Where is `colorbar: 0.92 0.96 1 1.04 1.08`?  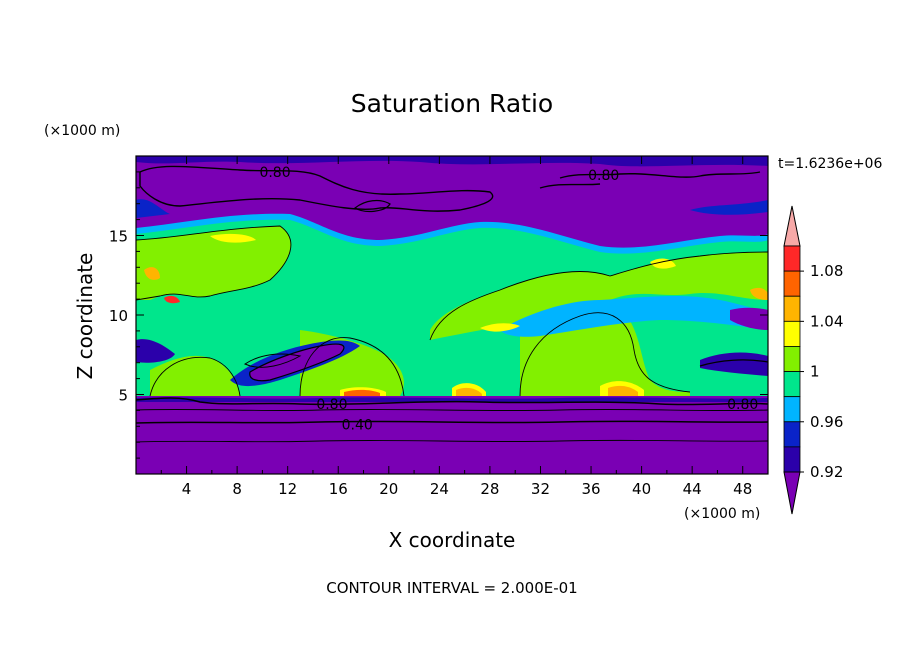
colorbar: 0.92 0.96 1 1.04 1.08 is located at coordinates (813, 360).